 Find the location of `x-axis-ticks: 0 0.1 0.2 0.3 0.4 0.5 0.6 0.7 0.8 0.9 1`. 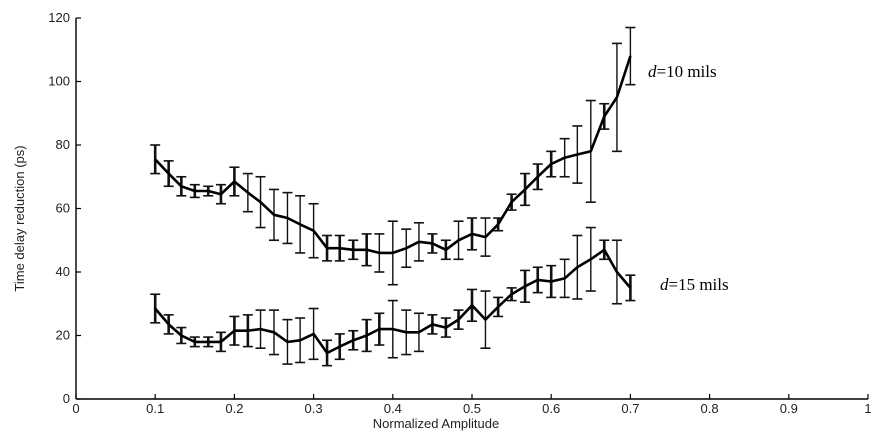

x-axis-ticks: 0 0.1 0.2 0.3 0.4 0.5 0.6 0.7 0.8 0.9 1 is located at coordinates (471, 405).